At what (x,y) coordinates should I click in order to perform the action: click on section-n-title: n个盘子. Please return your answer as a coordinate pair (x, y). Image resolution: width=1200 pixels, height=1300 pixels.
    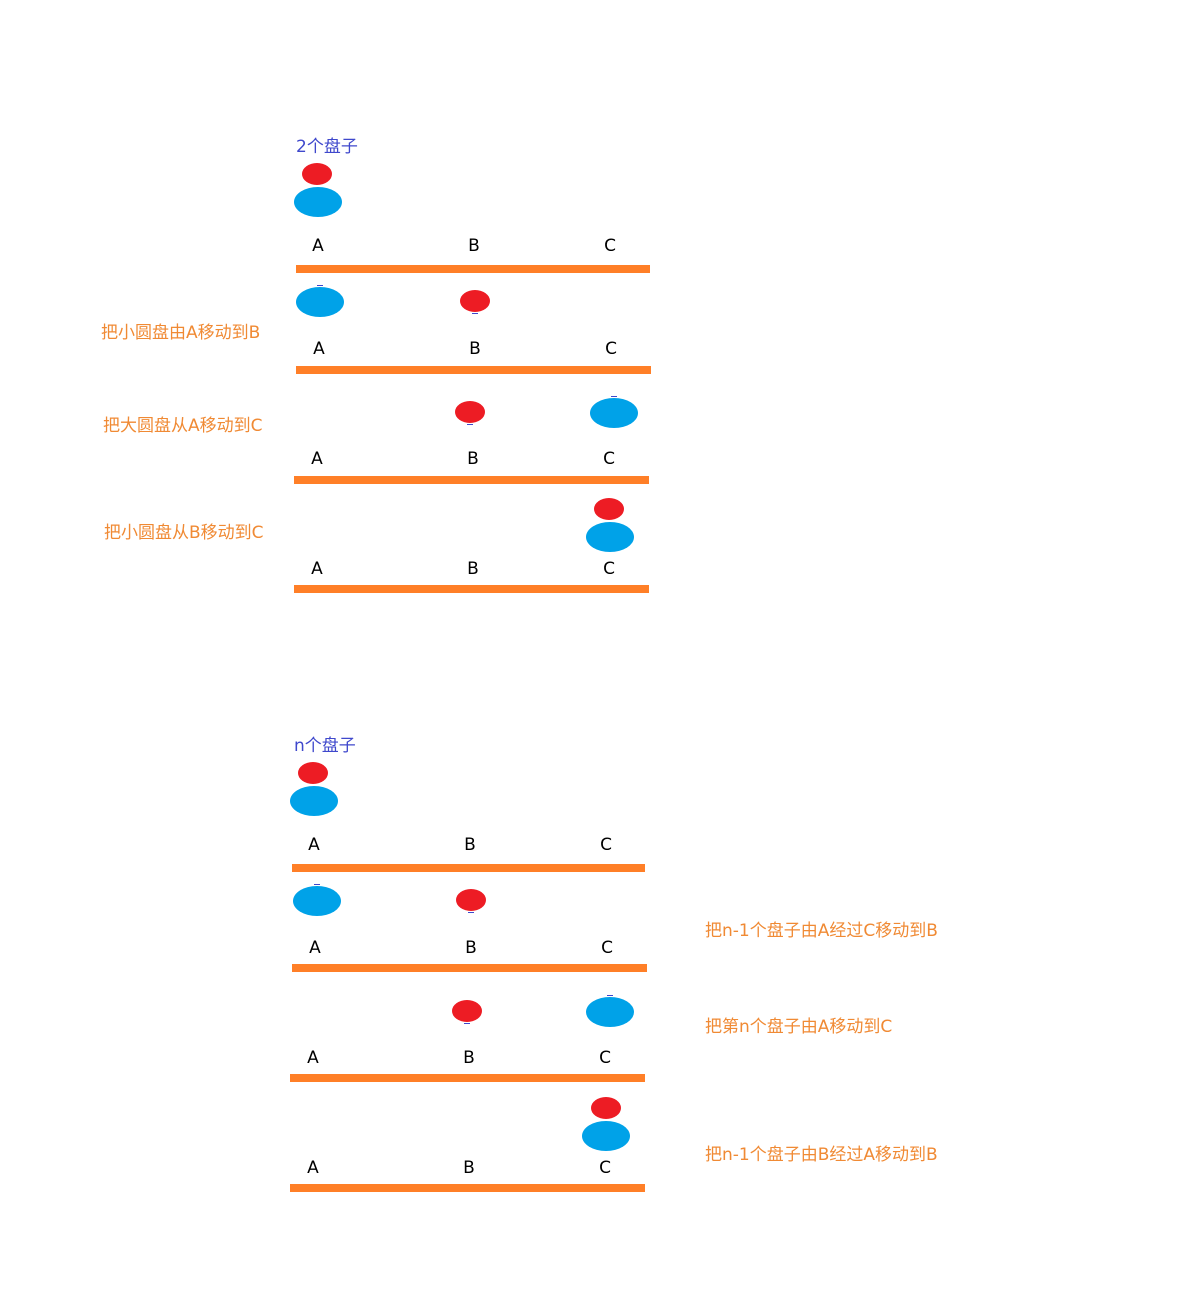
    Looking at the image, I should click on (325, 746).